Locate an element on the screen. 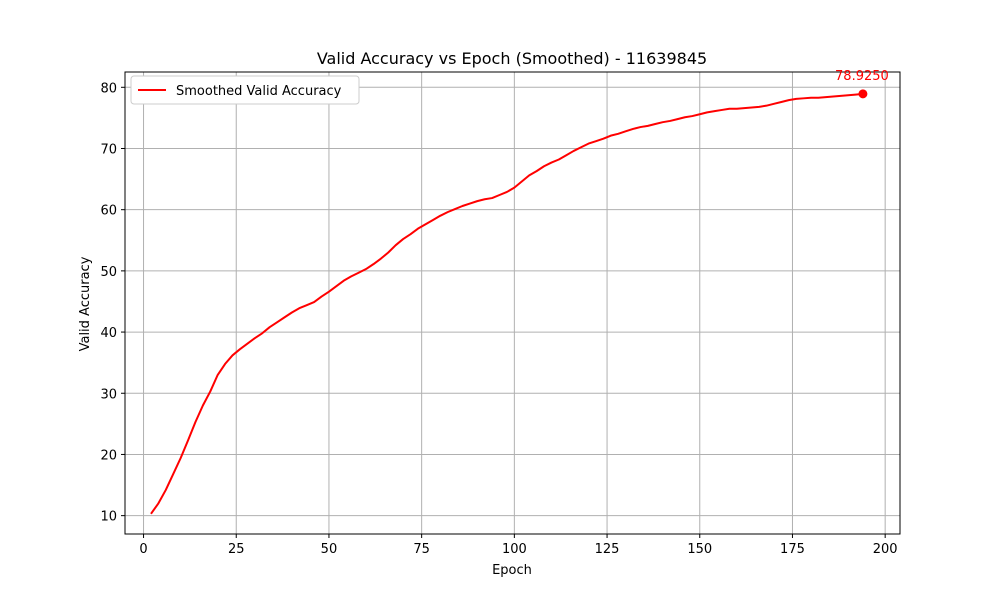 This screenshot has height=604, width=1000. y-tick-label: 70 is located at coordinates (108, 149).